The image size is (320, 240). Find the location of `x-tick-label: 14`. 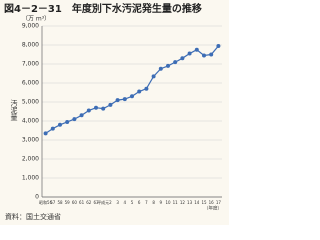

x-tick-label: 14 is located at coordinates (197, 202).